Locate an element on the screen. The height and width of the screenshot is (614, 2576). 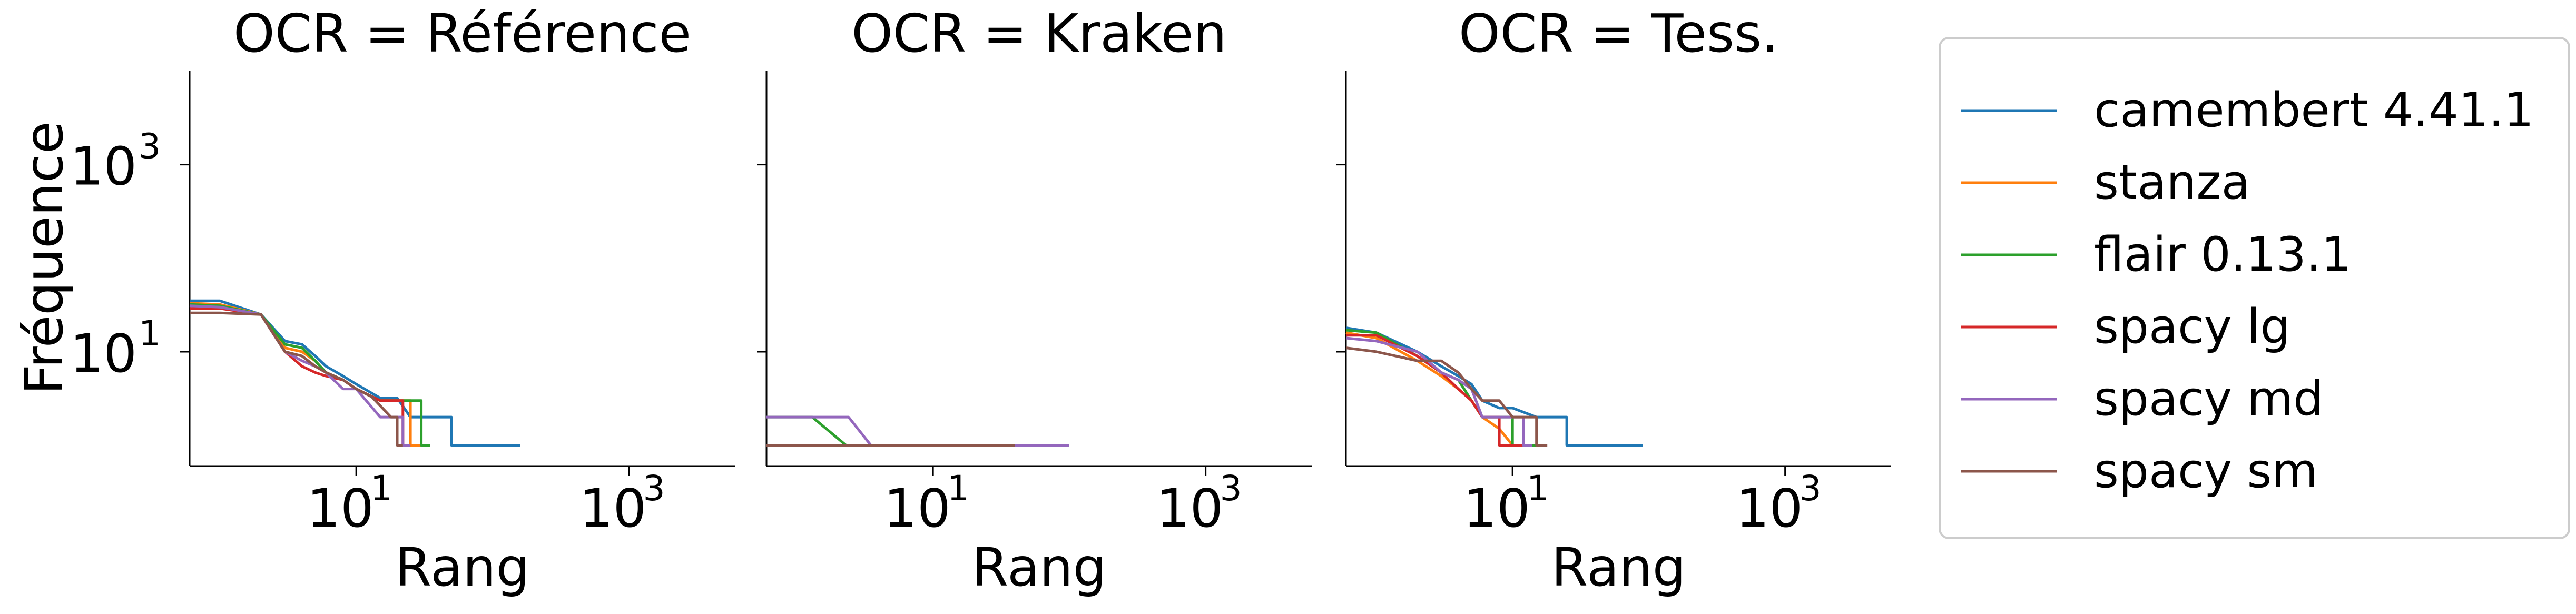
legend-item: flair 0.13.1 is located at coordinates (2156, 254).